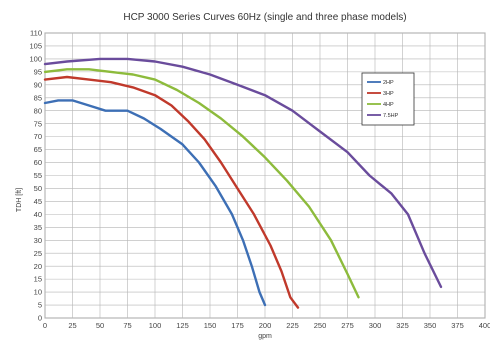 This screenshot has width=490, height=340. Describe the element at coordinates (45, 325) in the screenshot. I see `x-tick-label: 0` at that location.